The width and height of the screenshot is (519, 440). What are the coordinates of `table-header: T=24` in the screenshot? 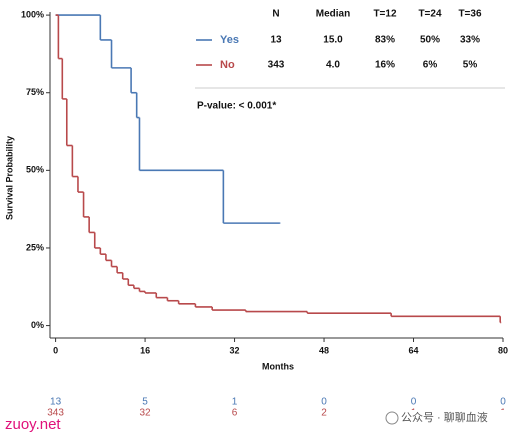 It's located at (430, 14).